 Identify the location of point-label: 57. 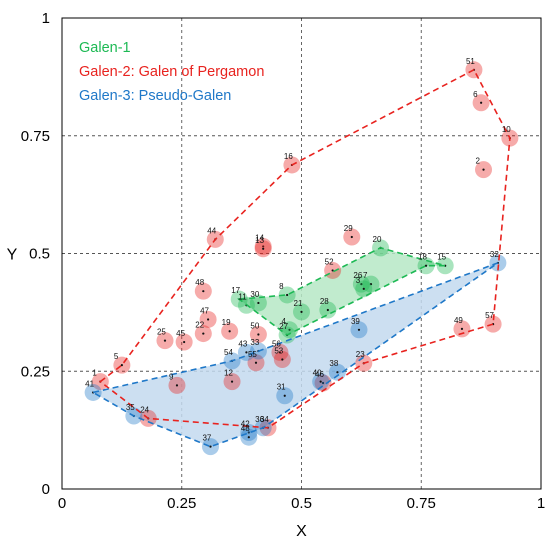
(489, 315).